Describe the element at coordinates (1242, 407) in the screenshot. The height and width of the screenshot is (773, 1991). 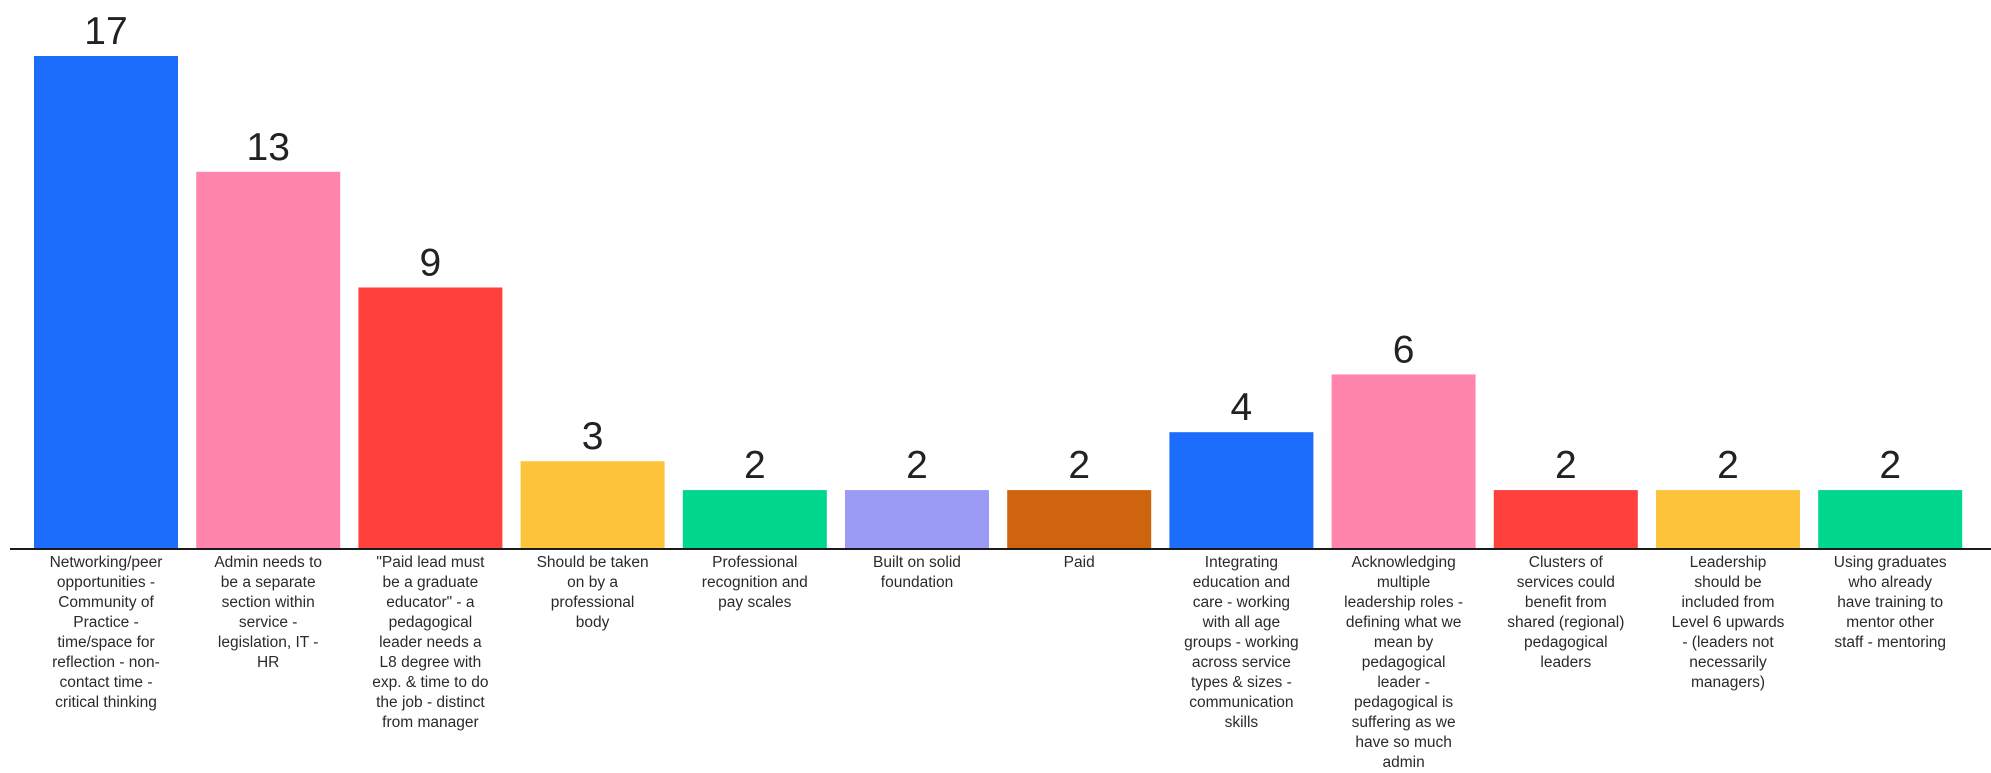
I see `value-label-8: 4` at that location.